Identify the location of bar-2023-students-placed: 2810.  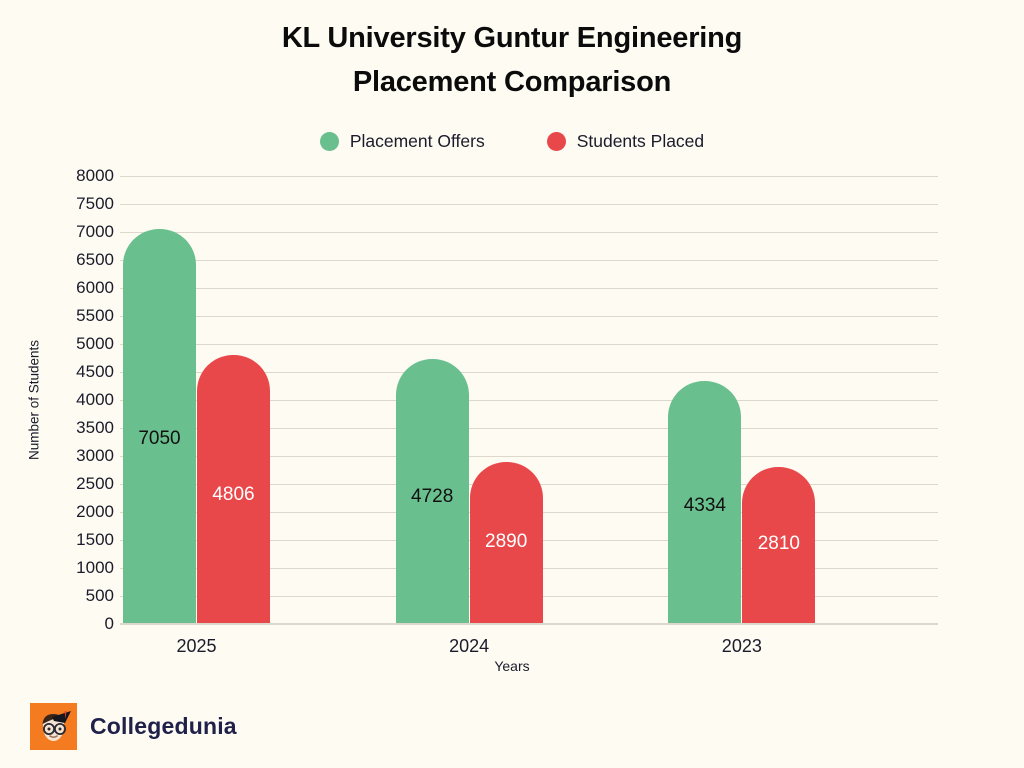
(779, 545).